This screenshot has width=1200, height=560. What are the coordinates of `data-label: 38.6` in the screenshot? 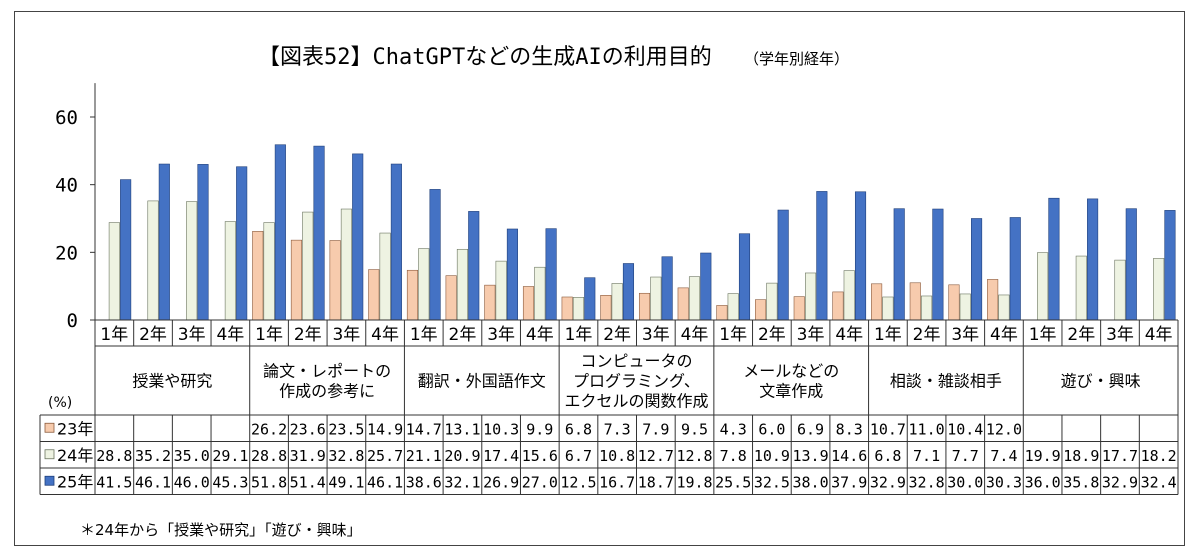 It's located at (424, 482).